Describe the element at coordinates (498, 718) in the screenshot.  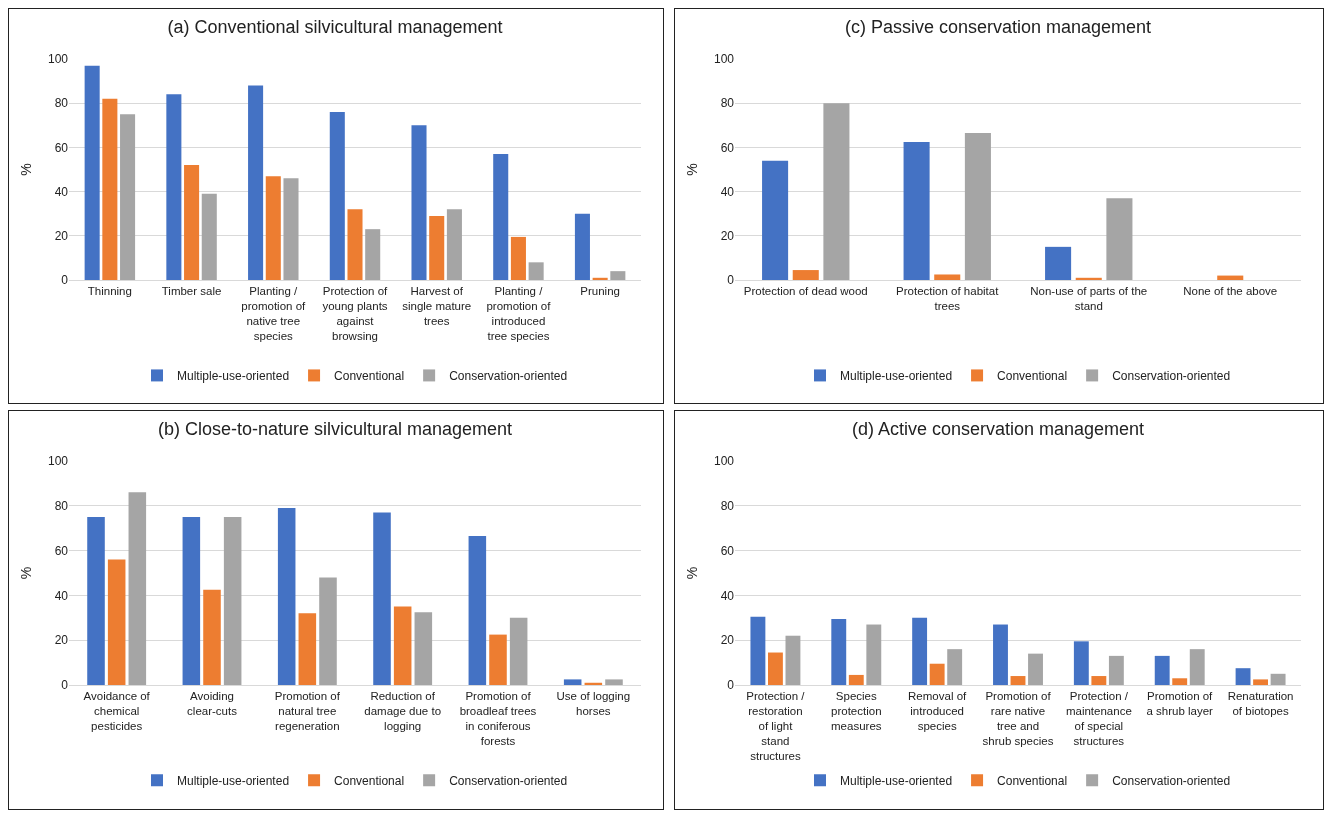
I see `x-tick-label: Promotion of broadleaf trees in coniferous forests` at that location.